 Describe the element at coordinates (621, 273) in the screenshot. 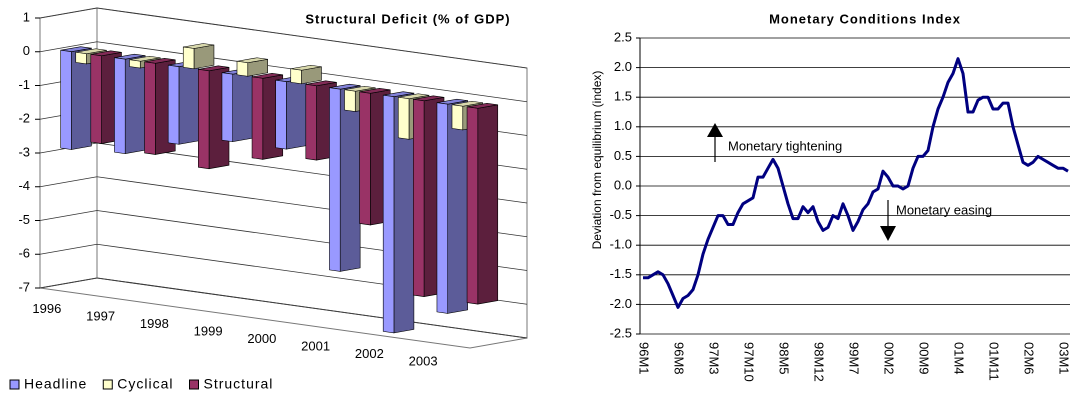

I see `y-tick-label: -1.5` at that location.